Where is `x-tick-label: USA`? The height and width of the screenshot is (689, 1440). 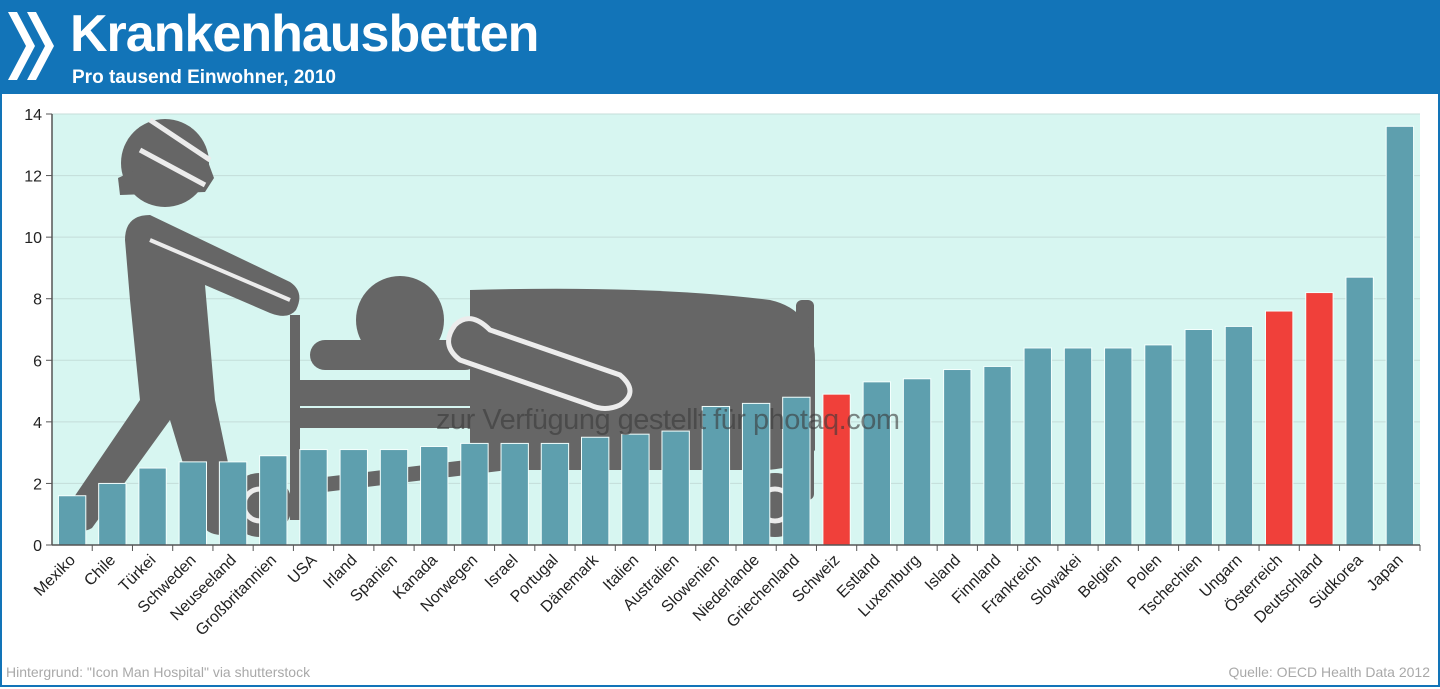
x-tick-label: USA is located at coordinates (303, 570).